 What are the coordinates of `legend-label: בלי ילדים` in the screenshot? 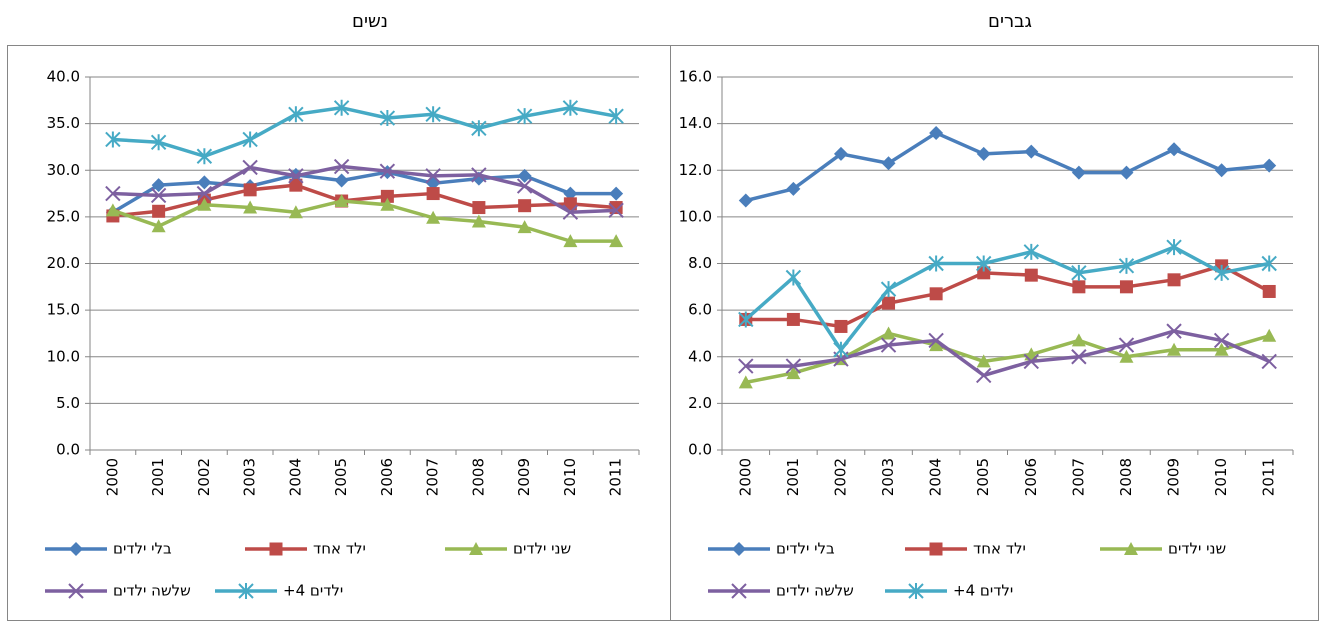 It's located at (142, 549).